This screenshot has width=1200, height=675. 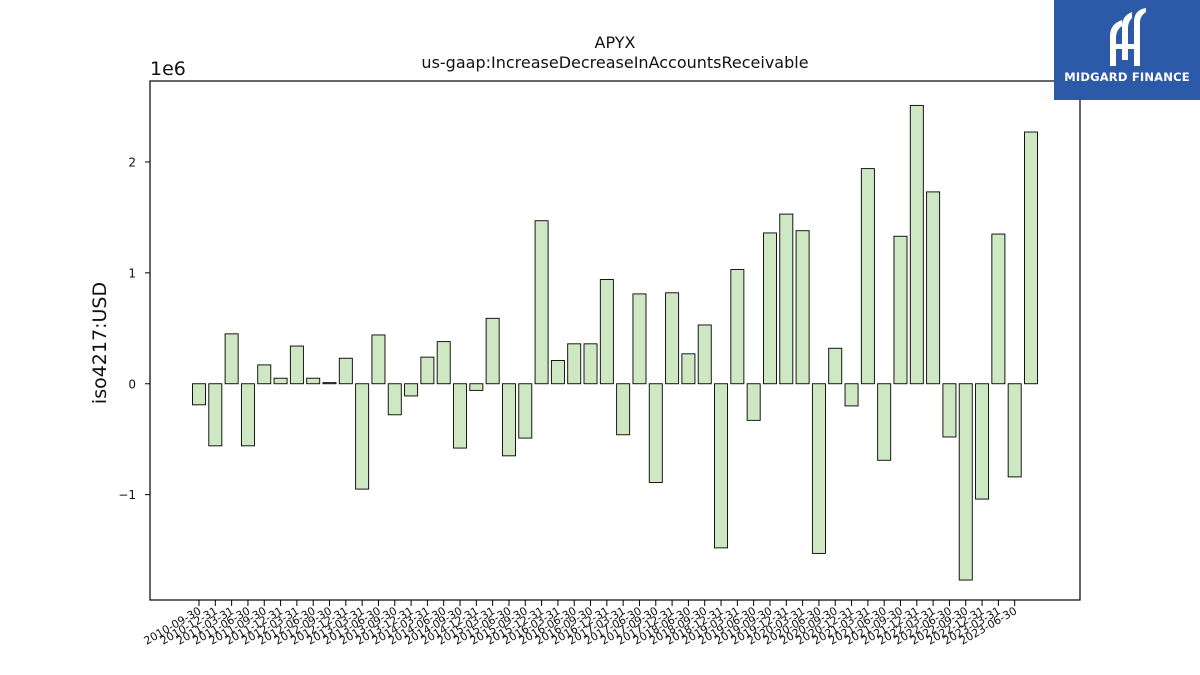 What do you see at coordinates (132, 384) in the screenshot?
I see `y-tick-label: 0` at bounding box center [132, 384].